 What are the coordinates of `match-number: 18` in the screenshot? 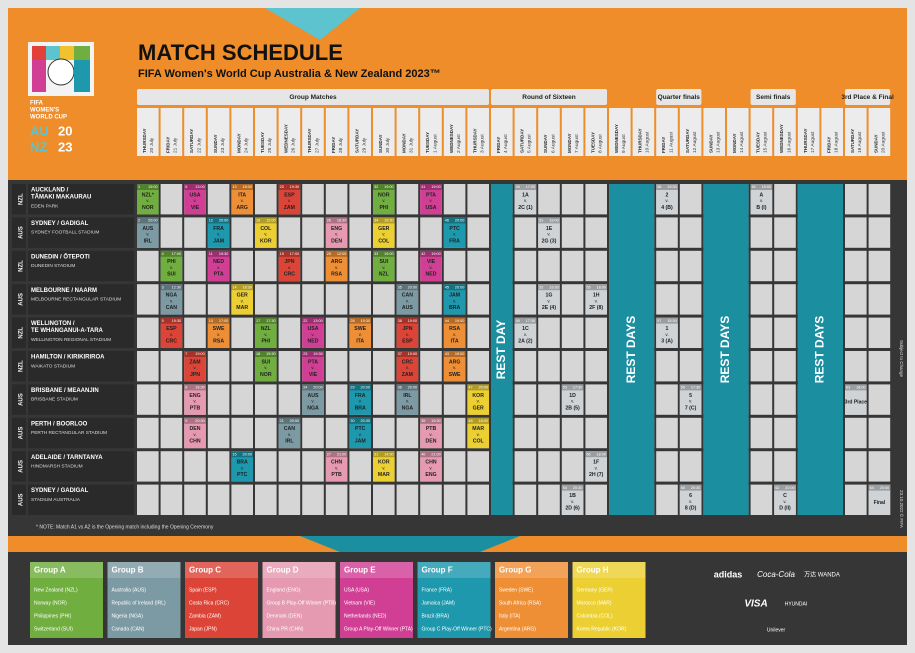 It's located at (258, 354).